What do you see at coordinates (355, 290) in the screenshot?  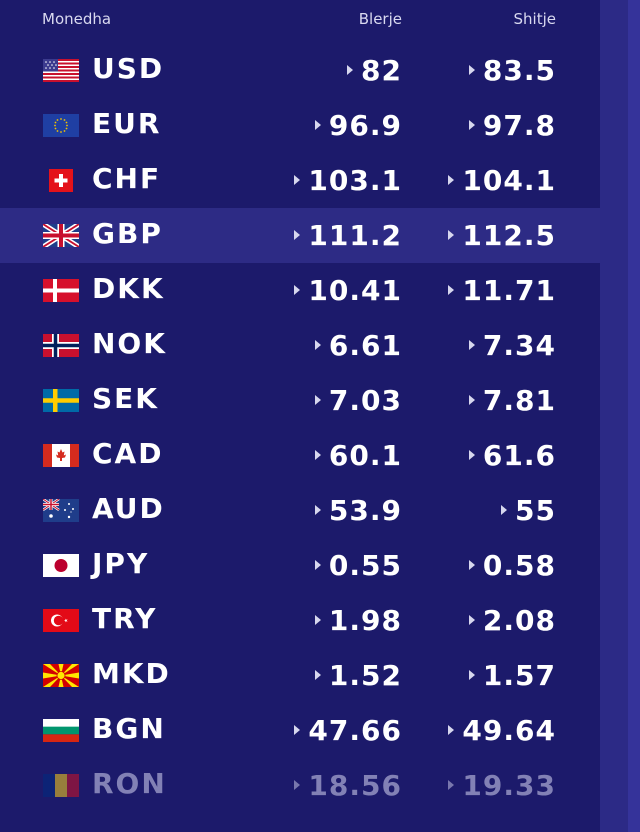 I see `buy-value: 10.41` at bounding box center [355, 290].